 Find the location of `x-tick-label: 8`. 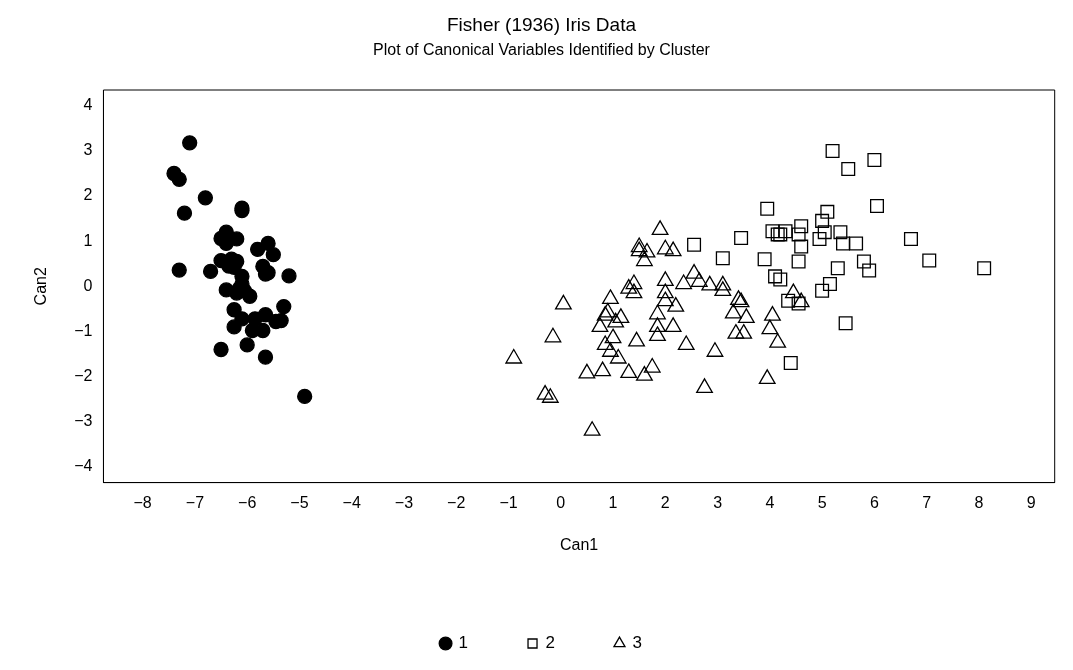

x-tick-label: 8 is located at coordinates (979, 502).